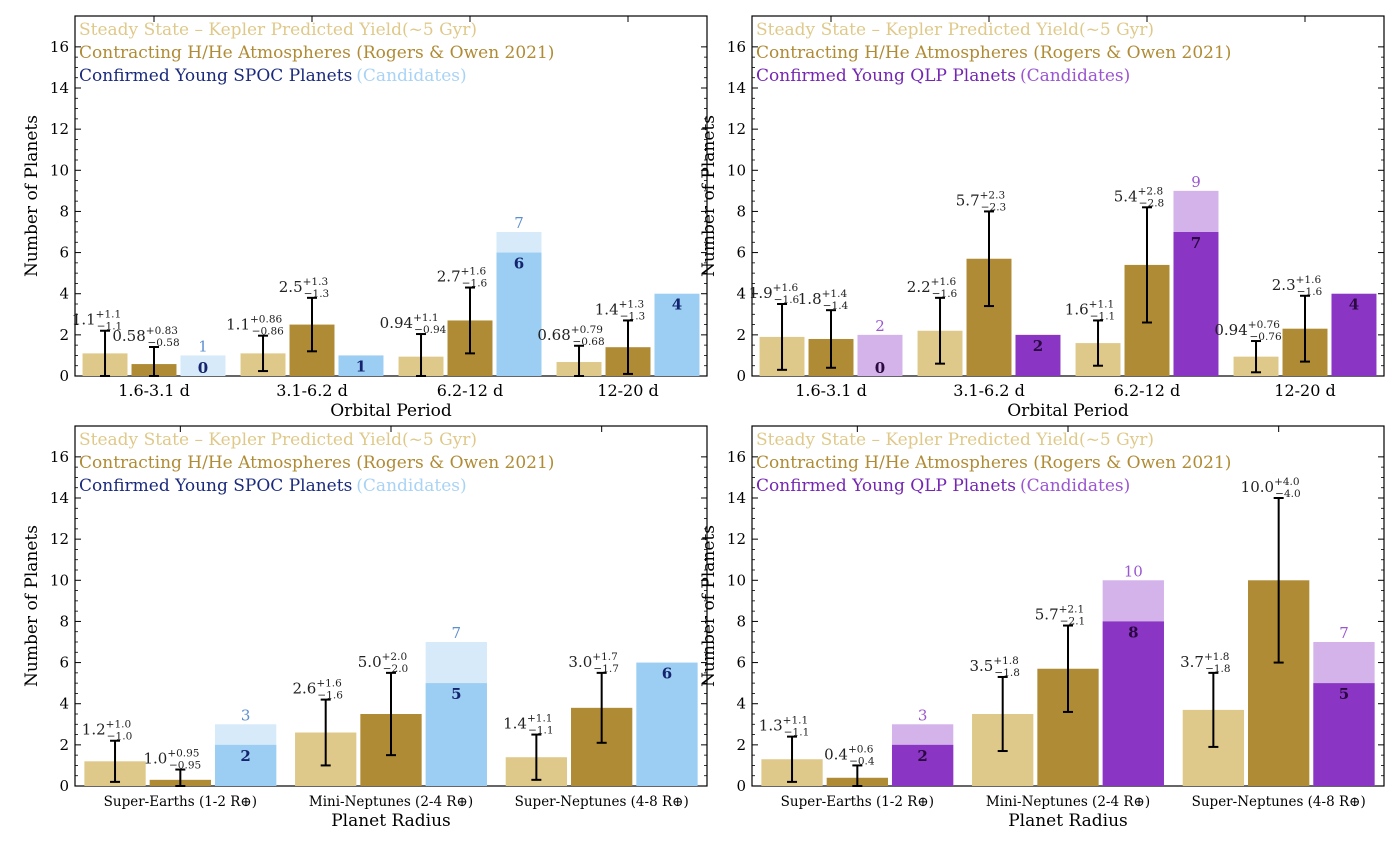 This screenshot has width=1394, height=860. What do you see at coordinates (185, 766) in the screenshot?
I see `value-label-lower-error: −0.95` at bounding box center [185, 766].